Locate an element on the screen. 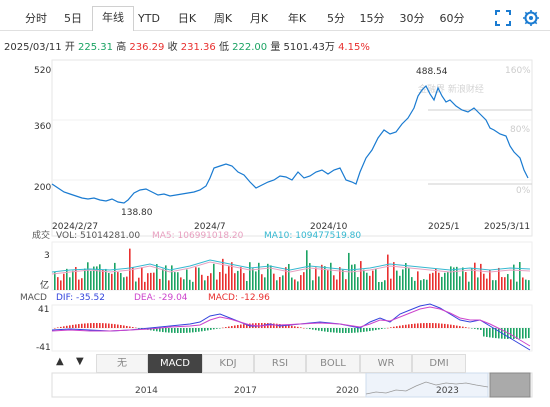 The image size is (550, 407). indicator-tab-boll: BOLL is located at coordinates (333, 363).